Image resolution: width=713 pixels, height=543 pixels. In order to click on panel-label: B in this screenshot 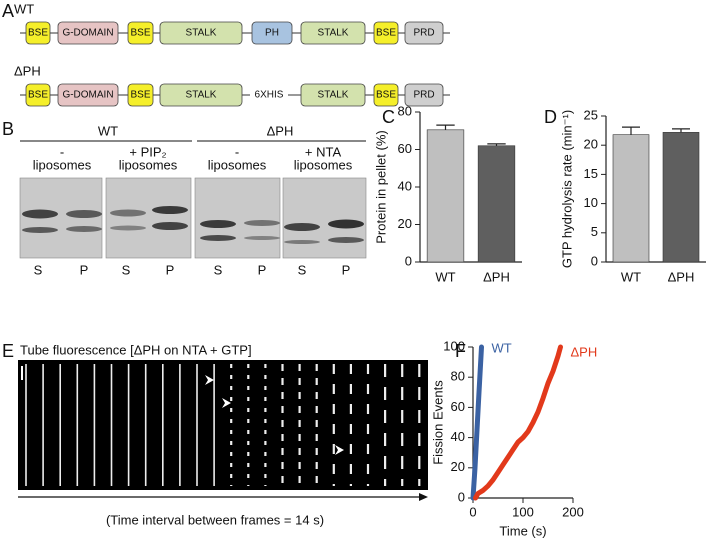, I will do `click(8, 129)`.